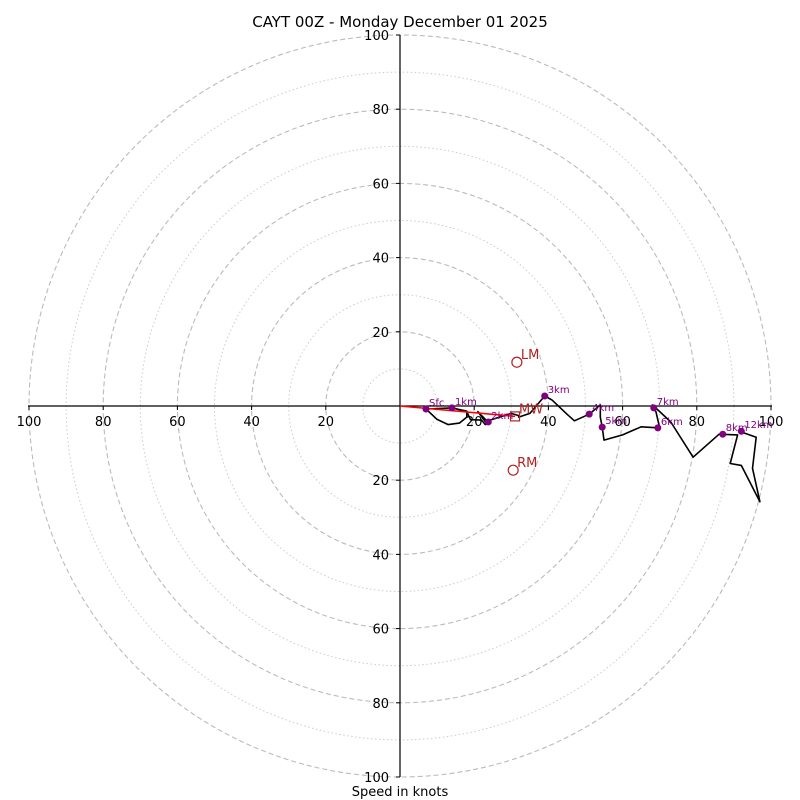  What do you see at coordinates (758, 425) in the screenshot?
I see `level-label: 12km` at bounding box center [758, 425].